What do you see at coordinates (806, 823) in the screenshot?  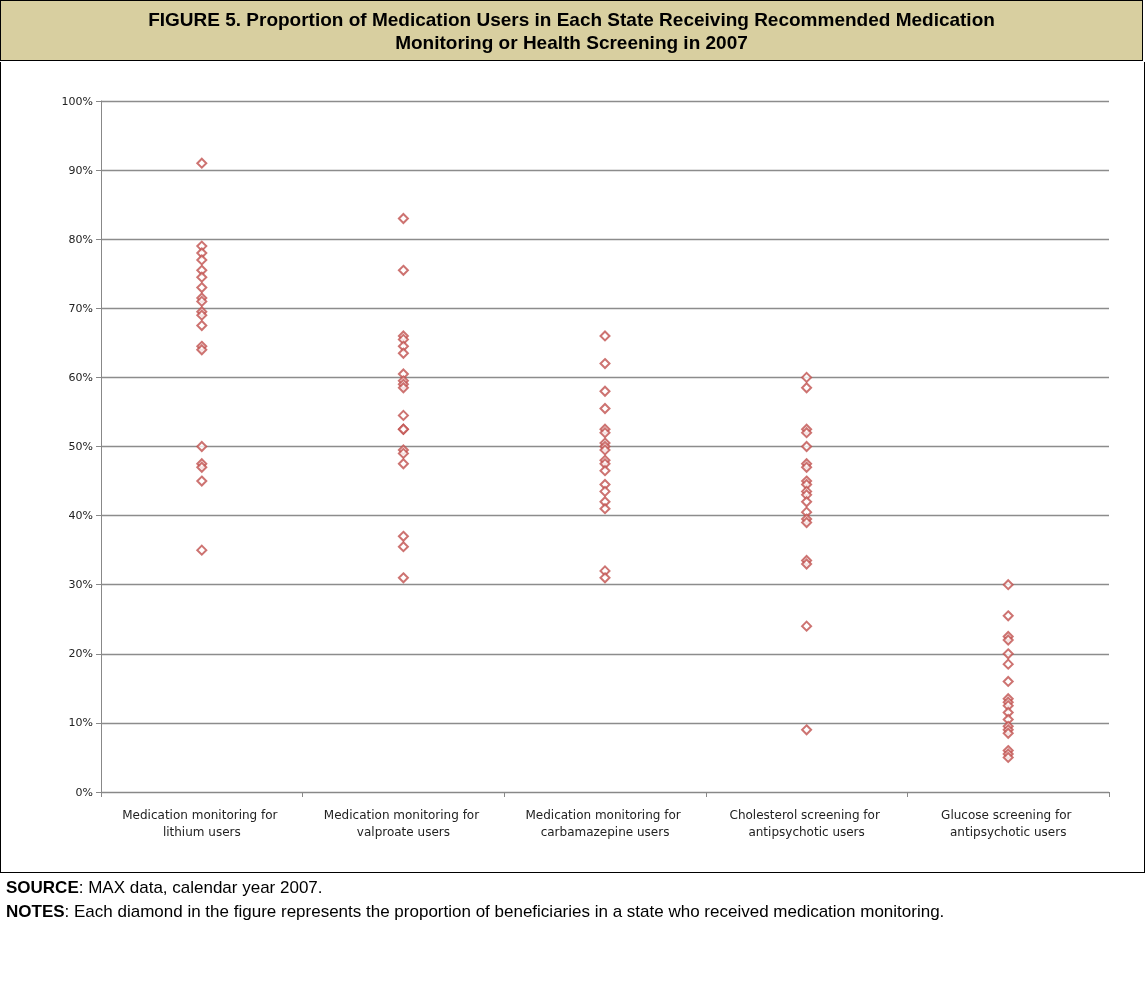 I see `x-tick-label: Cholesterol screening for antipsychotic users` at bounding box center [806, 823].